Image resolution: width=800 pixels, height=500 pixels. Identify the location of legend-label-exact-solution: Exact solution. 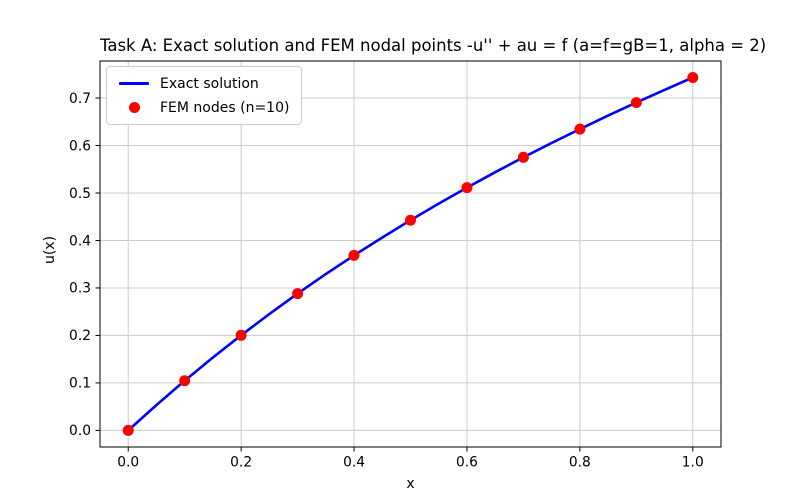
(209, 83).